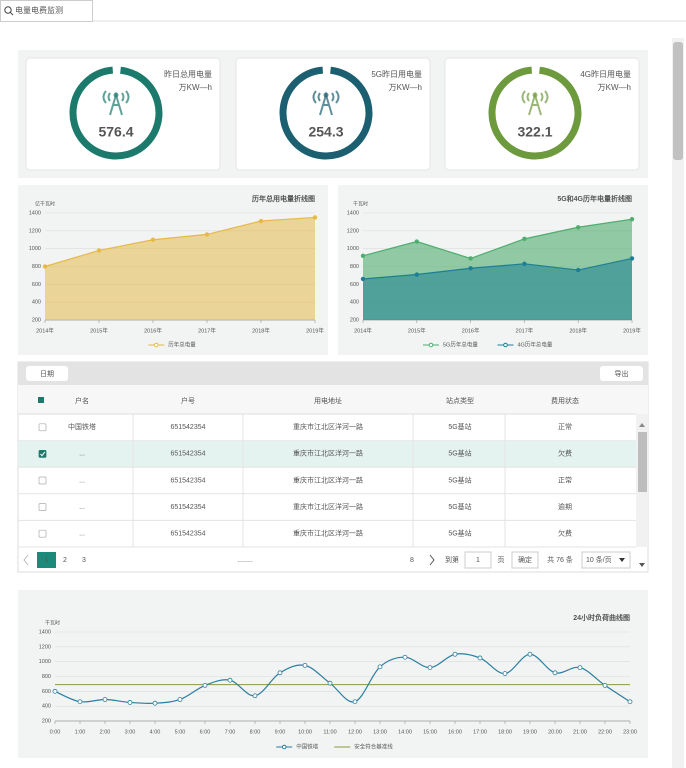 The image size is (686, 768). I want to click on check-mark, so click(43, 454).